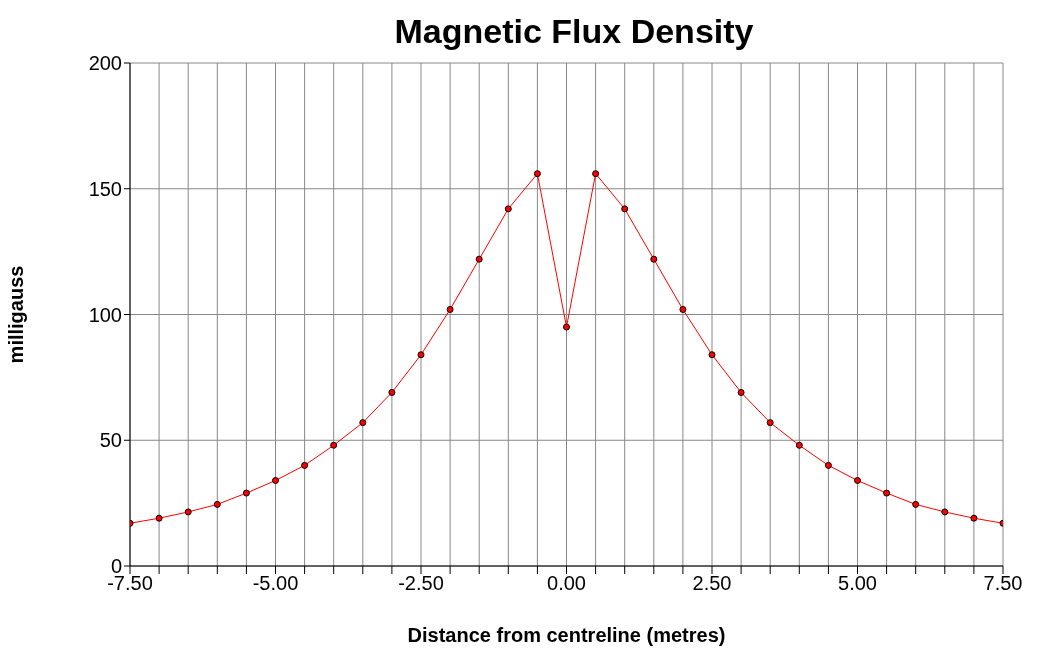 Image resolution: width=1041 pixels, height=664 pixels. Describe the element at coordinates (574, 31) in the screenshot. I see `chart-title: Magnetic Flux Density` at that location.